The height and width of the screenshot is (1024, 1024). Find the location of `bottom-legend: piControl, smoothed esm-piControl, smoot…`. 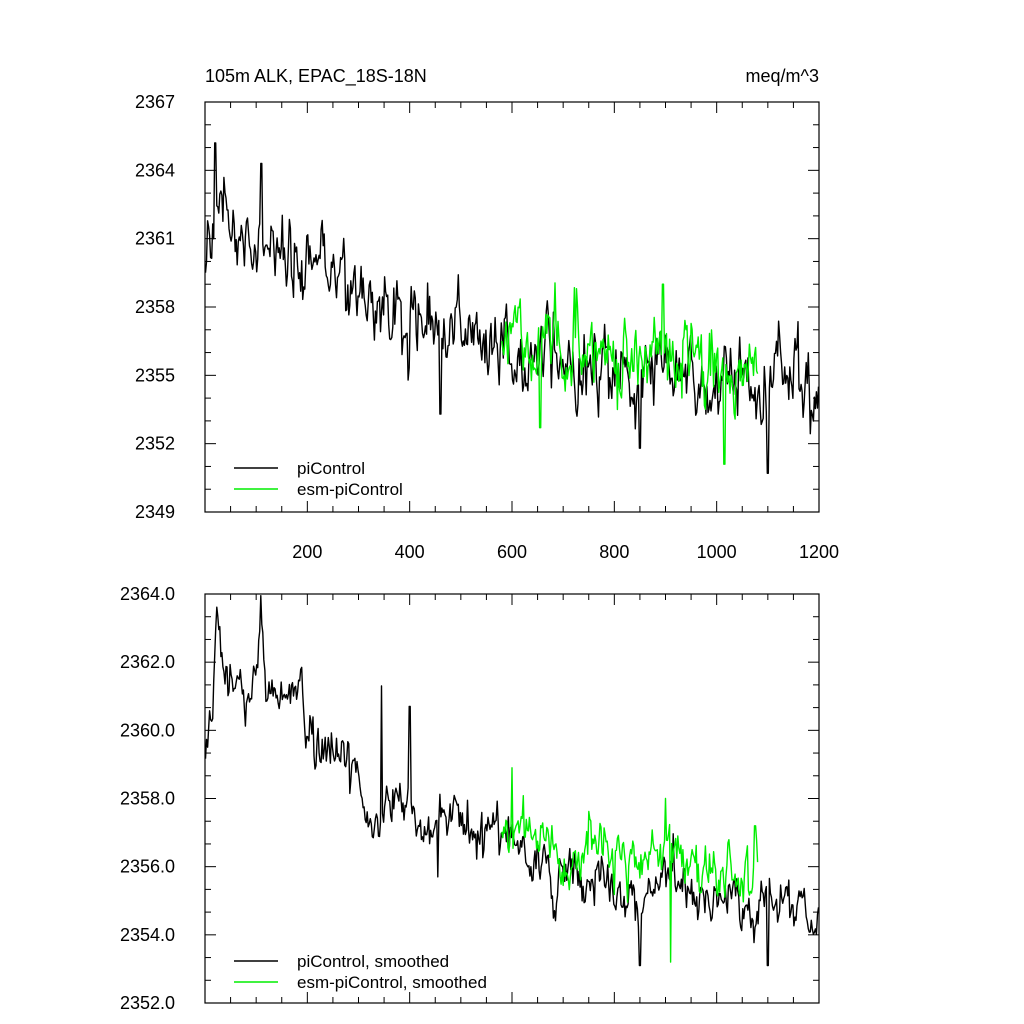

bottom-legend: piControl, smoothed esm-piControl, smoot… is located at coordinates (360, 972).